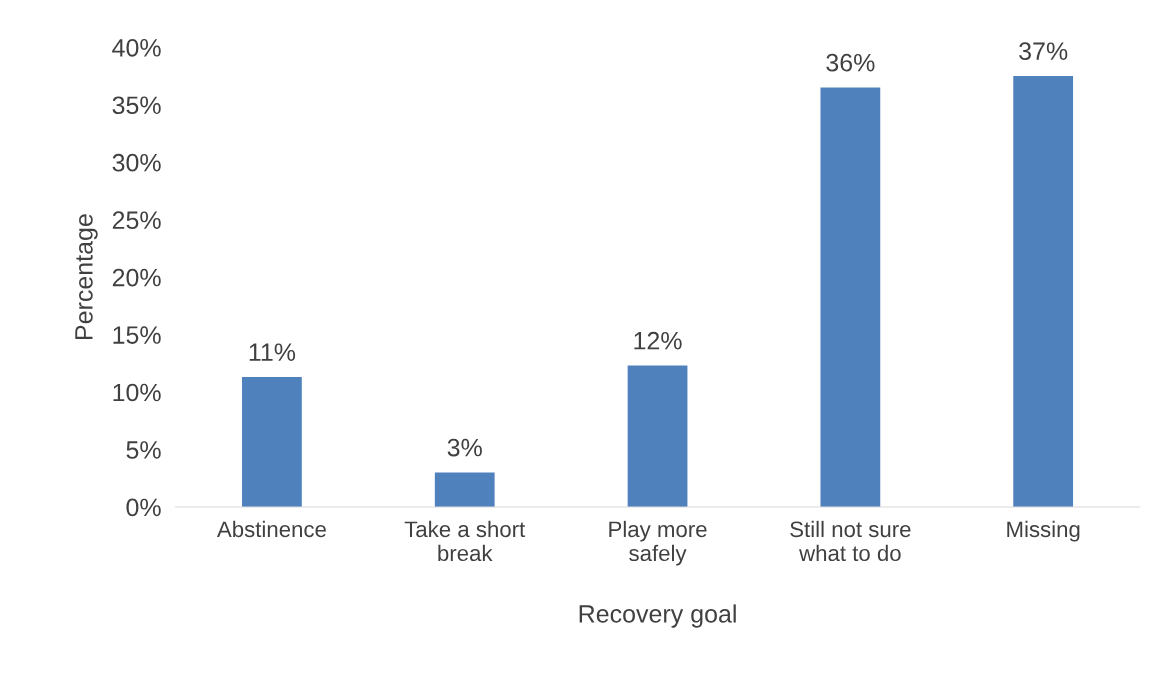 The image size is (1170, 686). Describe the element at coordinates (464, 447) in the screenshot. I see `data-label: 3%` at that location.